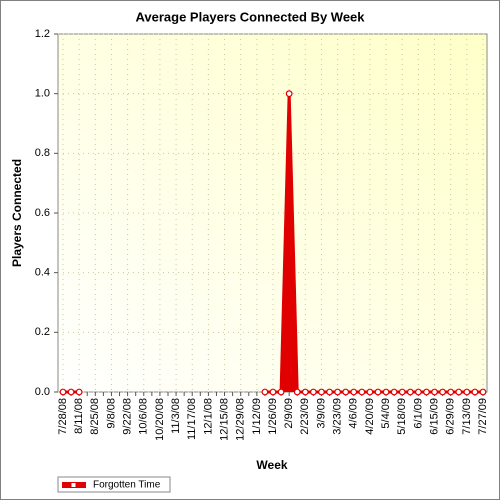  I want to click on legend, so click(114, 484).